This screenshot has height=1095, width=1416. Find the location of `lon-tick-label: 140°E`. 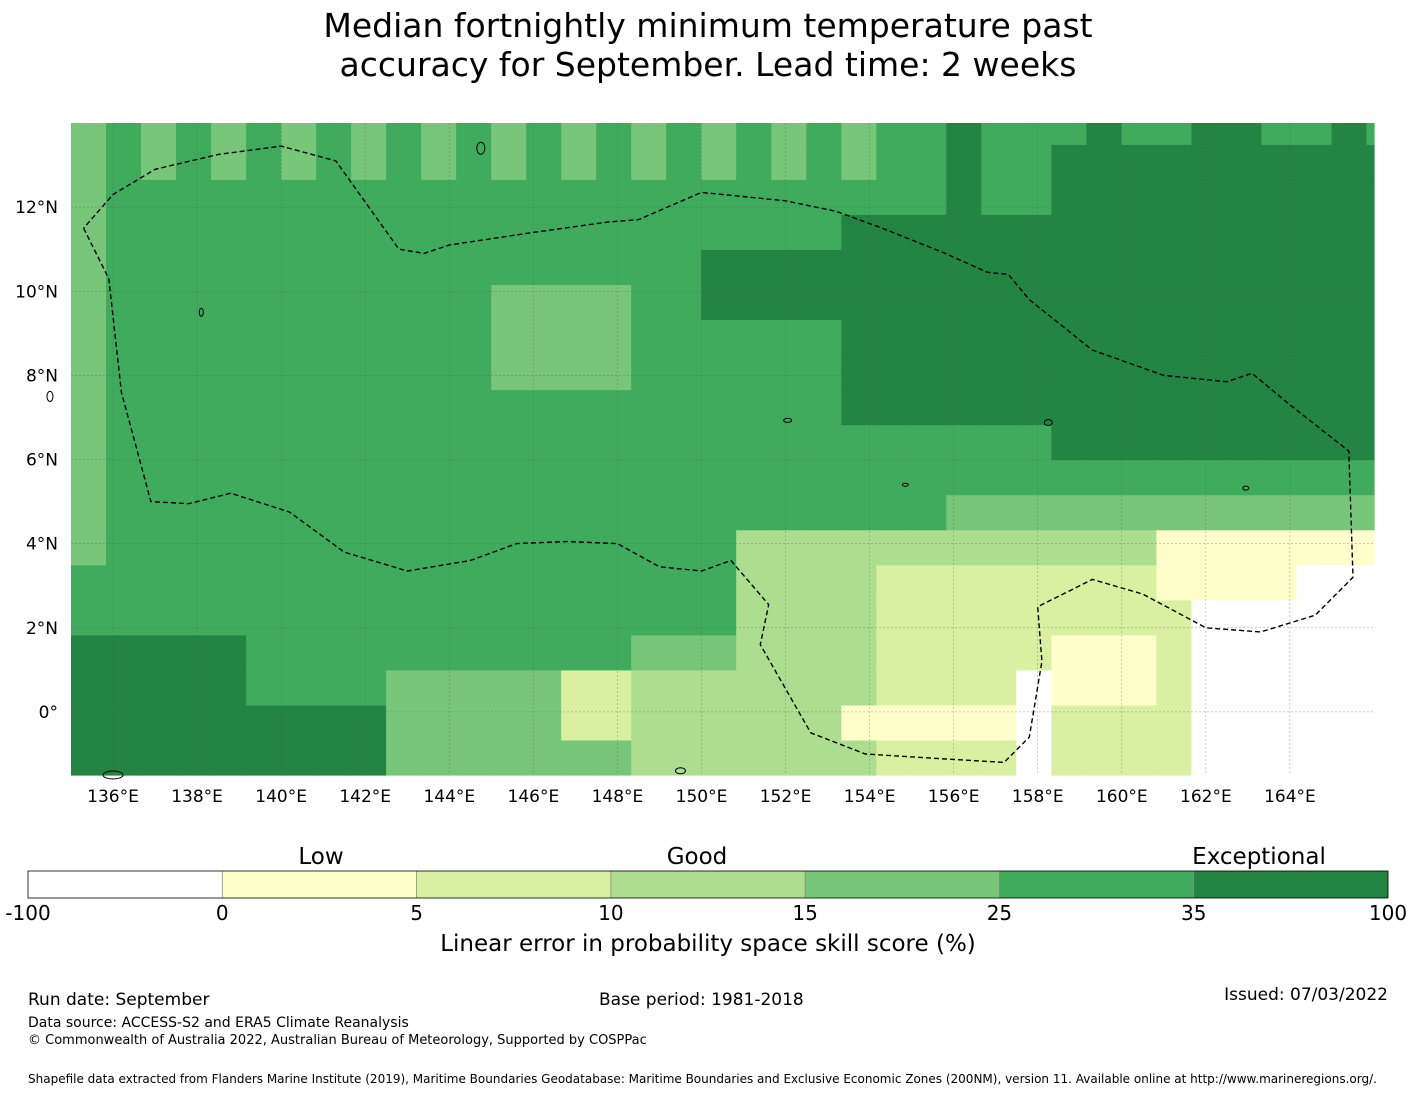

lon-tick-label: 140°E is located at coordinates (281, 797).